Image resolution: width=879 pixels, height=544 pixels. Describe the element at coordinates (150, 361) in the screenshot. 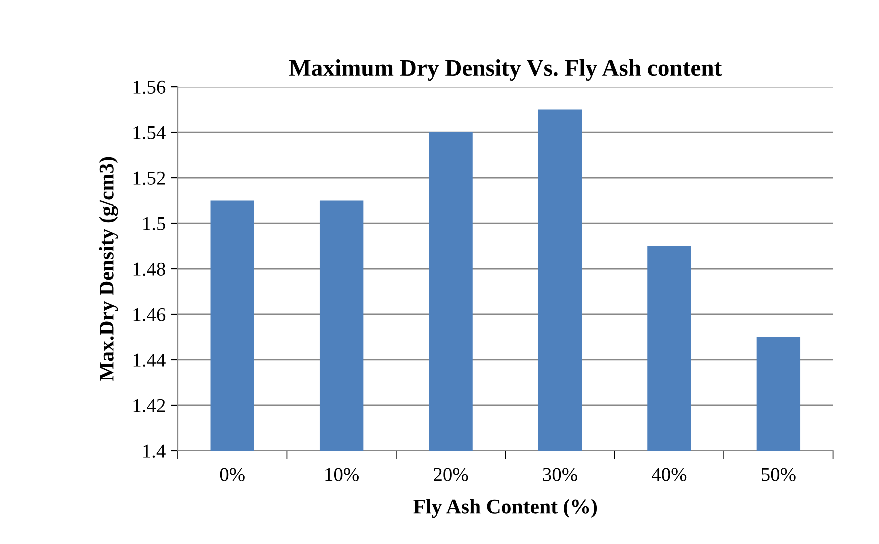

I see `y-tick-label: 1.44` at that location.